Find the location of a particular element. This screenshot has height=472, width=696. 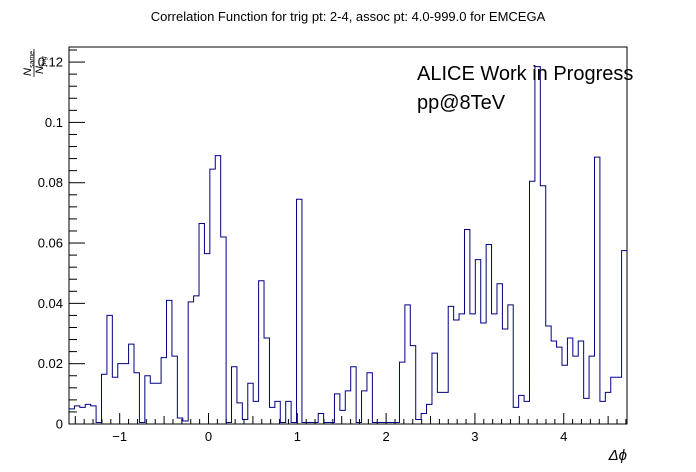

y-tick-label: 0.04 is located at coordinates (50, 303).